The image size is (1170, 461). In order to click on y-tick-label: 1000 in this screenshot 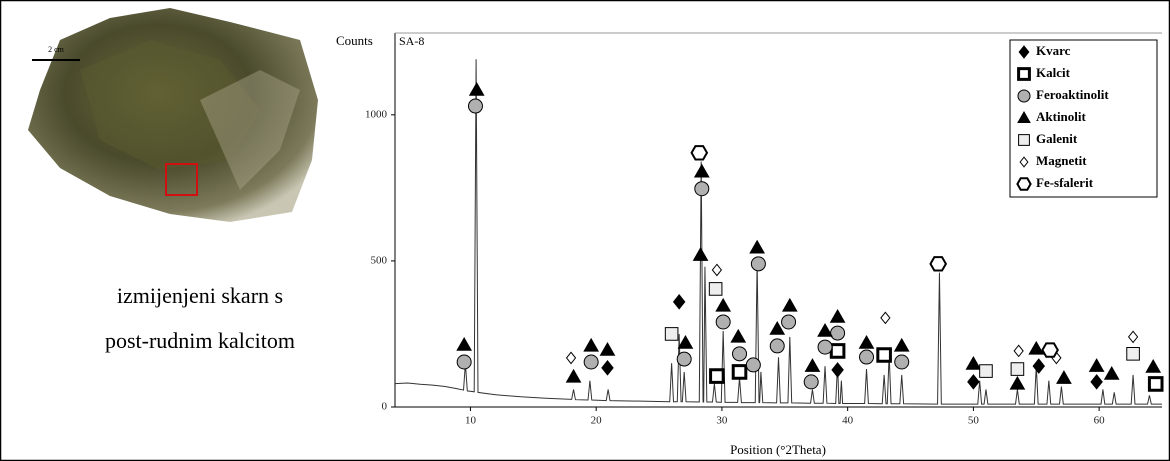, I will do `click(376, 114)`.